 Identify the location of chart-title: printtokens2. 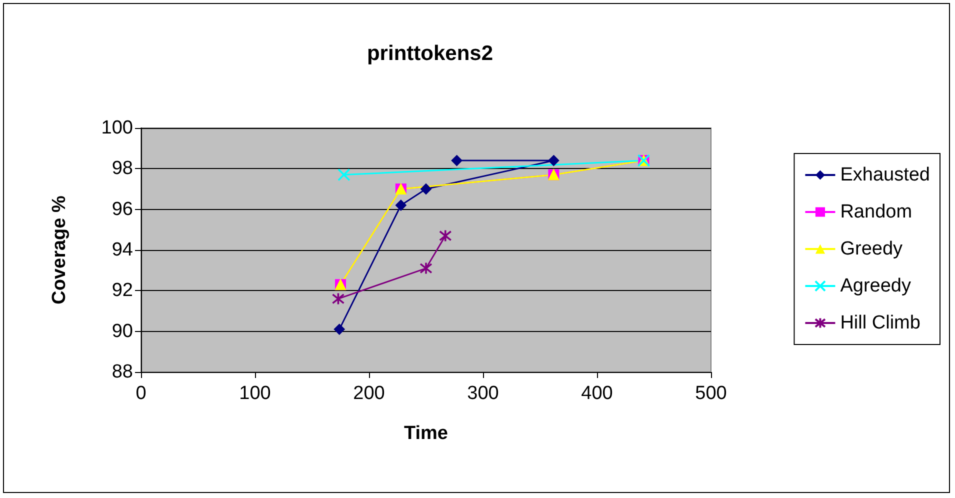
(430, 53).